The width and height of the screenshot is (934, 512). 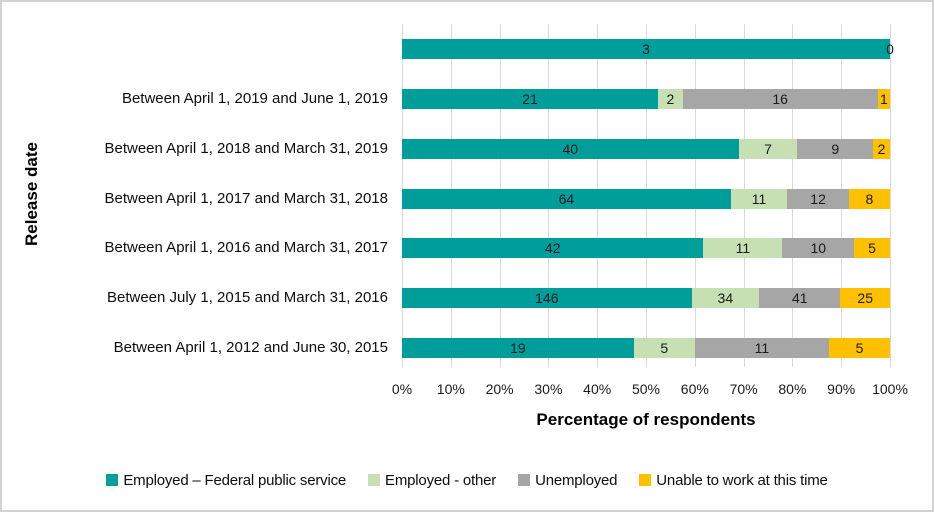 I want to click on x-tick-label: 30%, so click(x=548, y=389).